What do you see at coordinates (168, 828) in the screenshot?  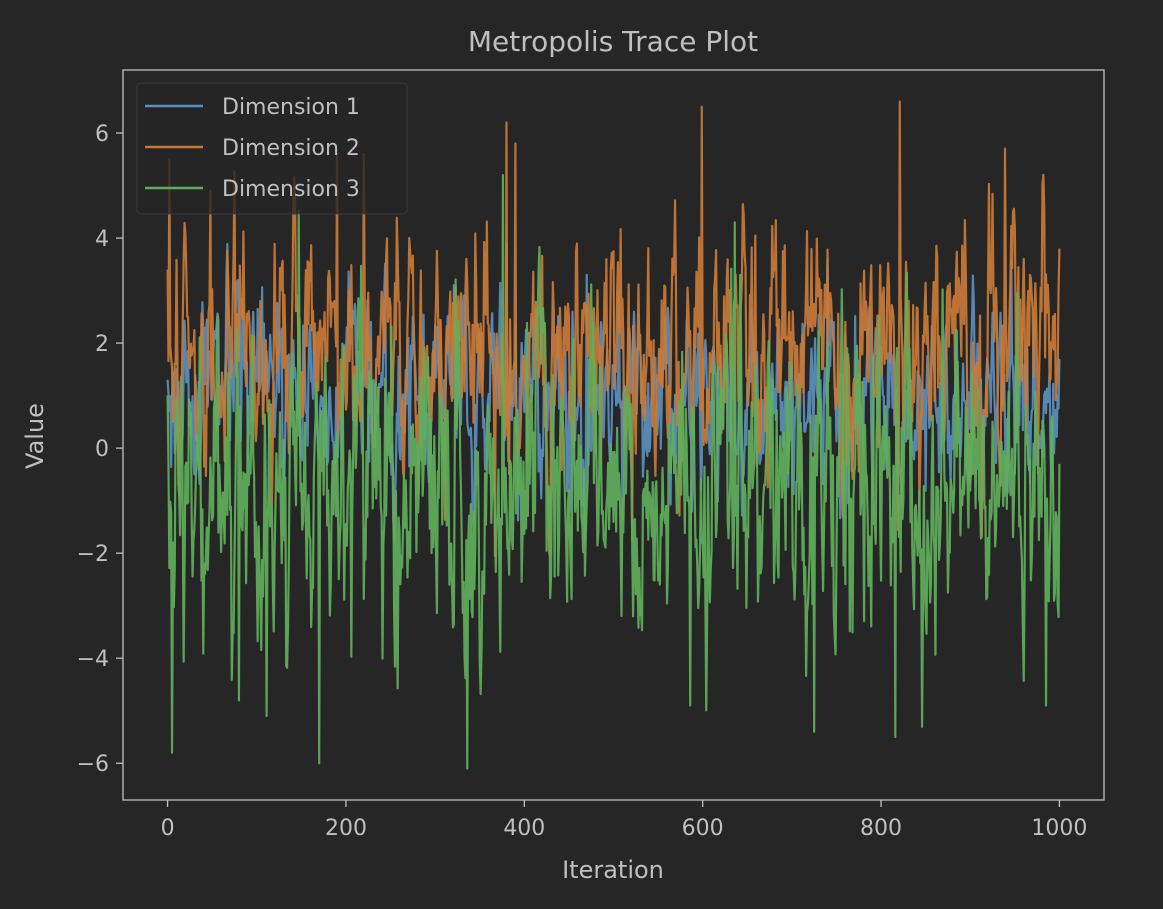 I see `x-tick-label: 0` at bounding box center [168, 828].